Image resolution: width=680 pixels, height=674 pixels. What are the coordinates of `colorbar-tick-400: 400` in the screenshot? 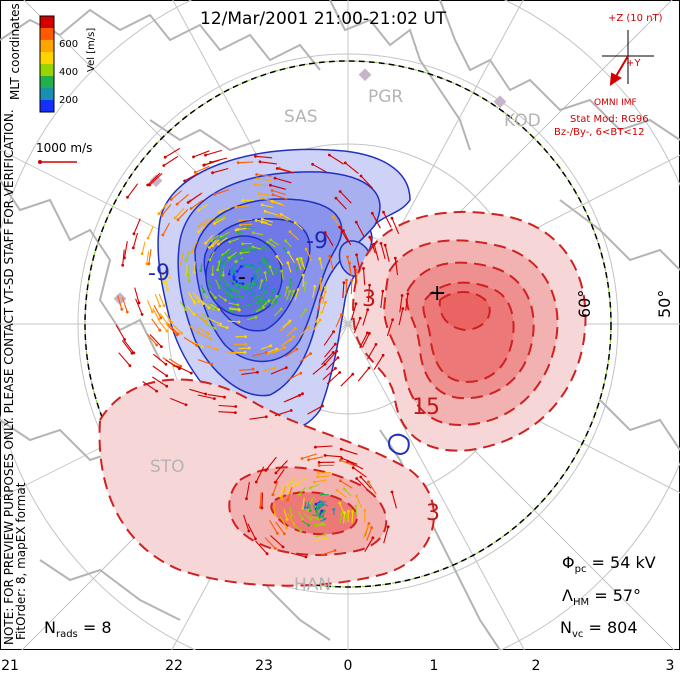 It's located at (68, 72).